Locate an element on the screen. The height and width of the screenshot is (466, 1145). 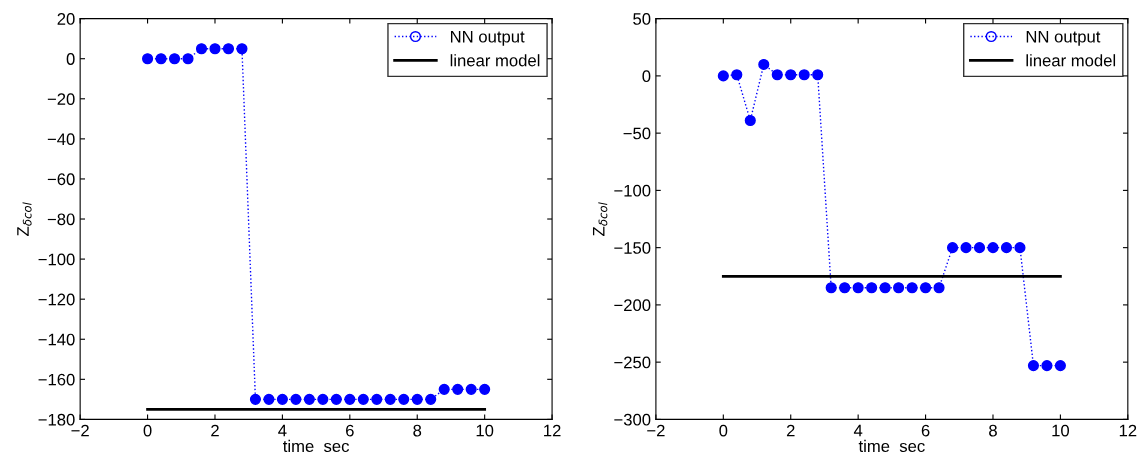
y-tick-label: −160 is located at coordinates (56, 379).